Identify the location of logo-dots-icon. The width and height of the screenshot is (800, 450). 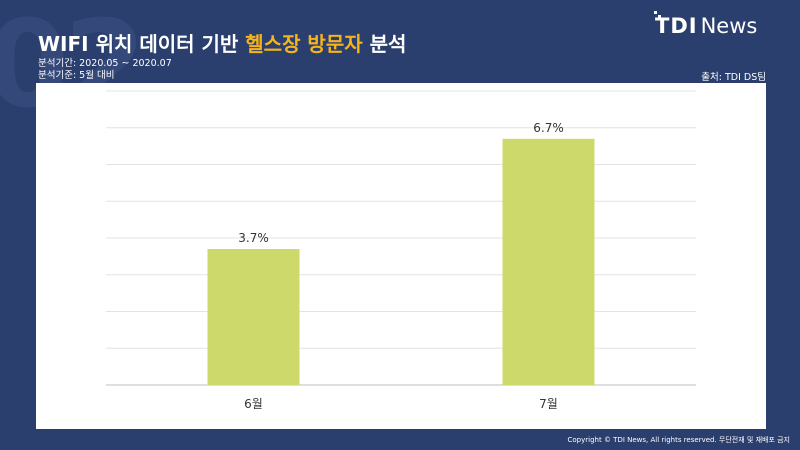
(657, 14).